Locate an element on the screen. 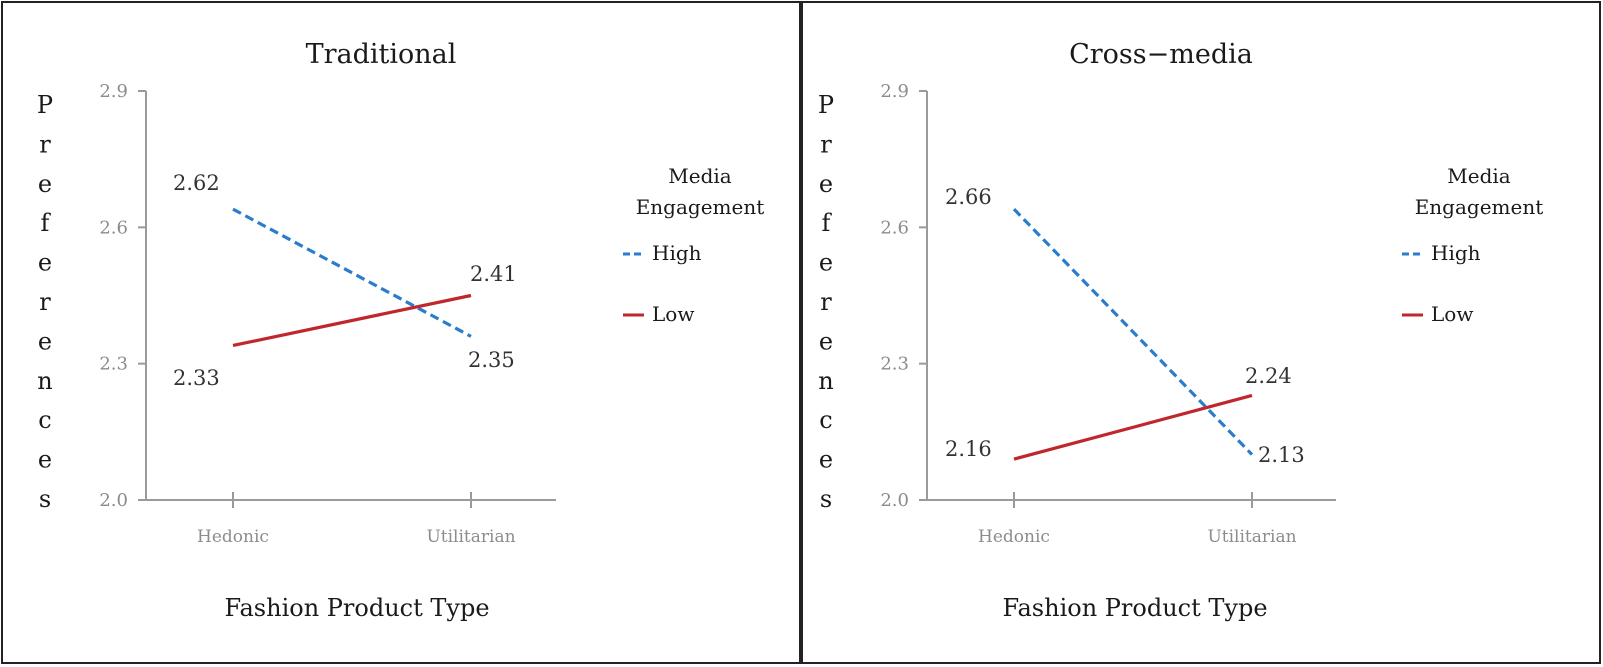 The width and height of the screenshot is (1603, 667). data-label: 2.16 is located at coordinates (968, 449).